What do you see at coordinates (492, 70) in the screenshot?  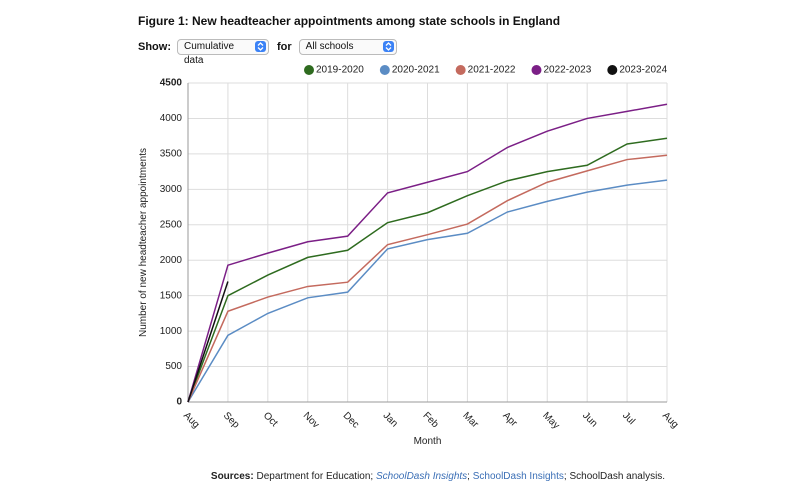 I see `legend-label: 2021-2022` at bounding box center [492, 70].